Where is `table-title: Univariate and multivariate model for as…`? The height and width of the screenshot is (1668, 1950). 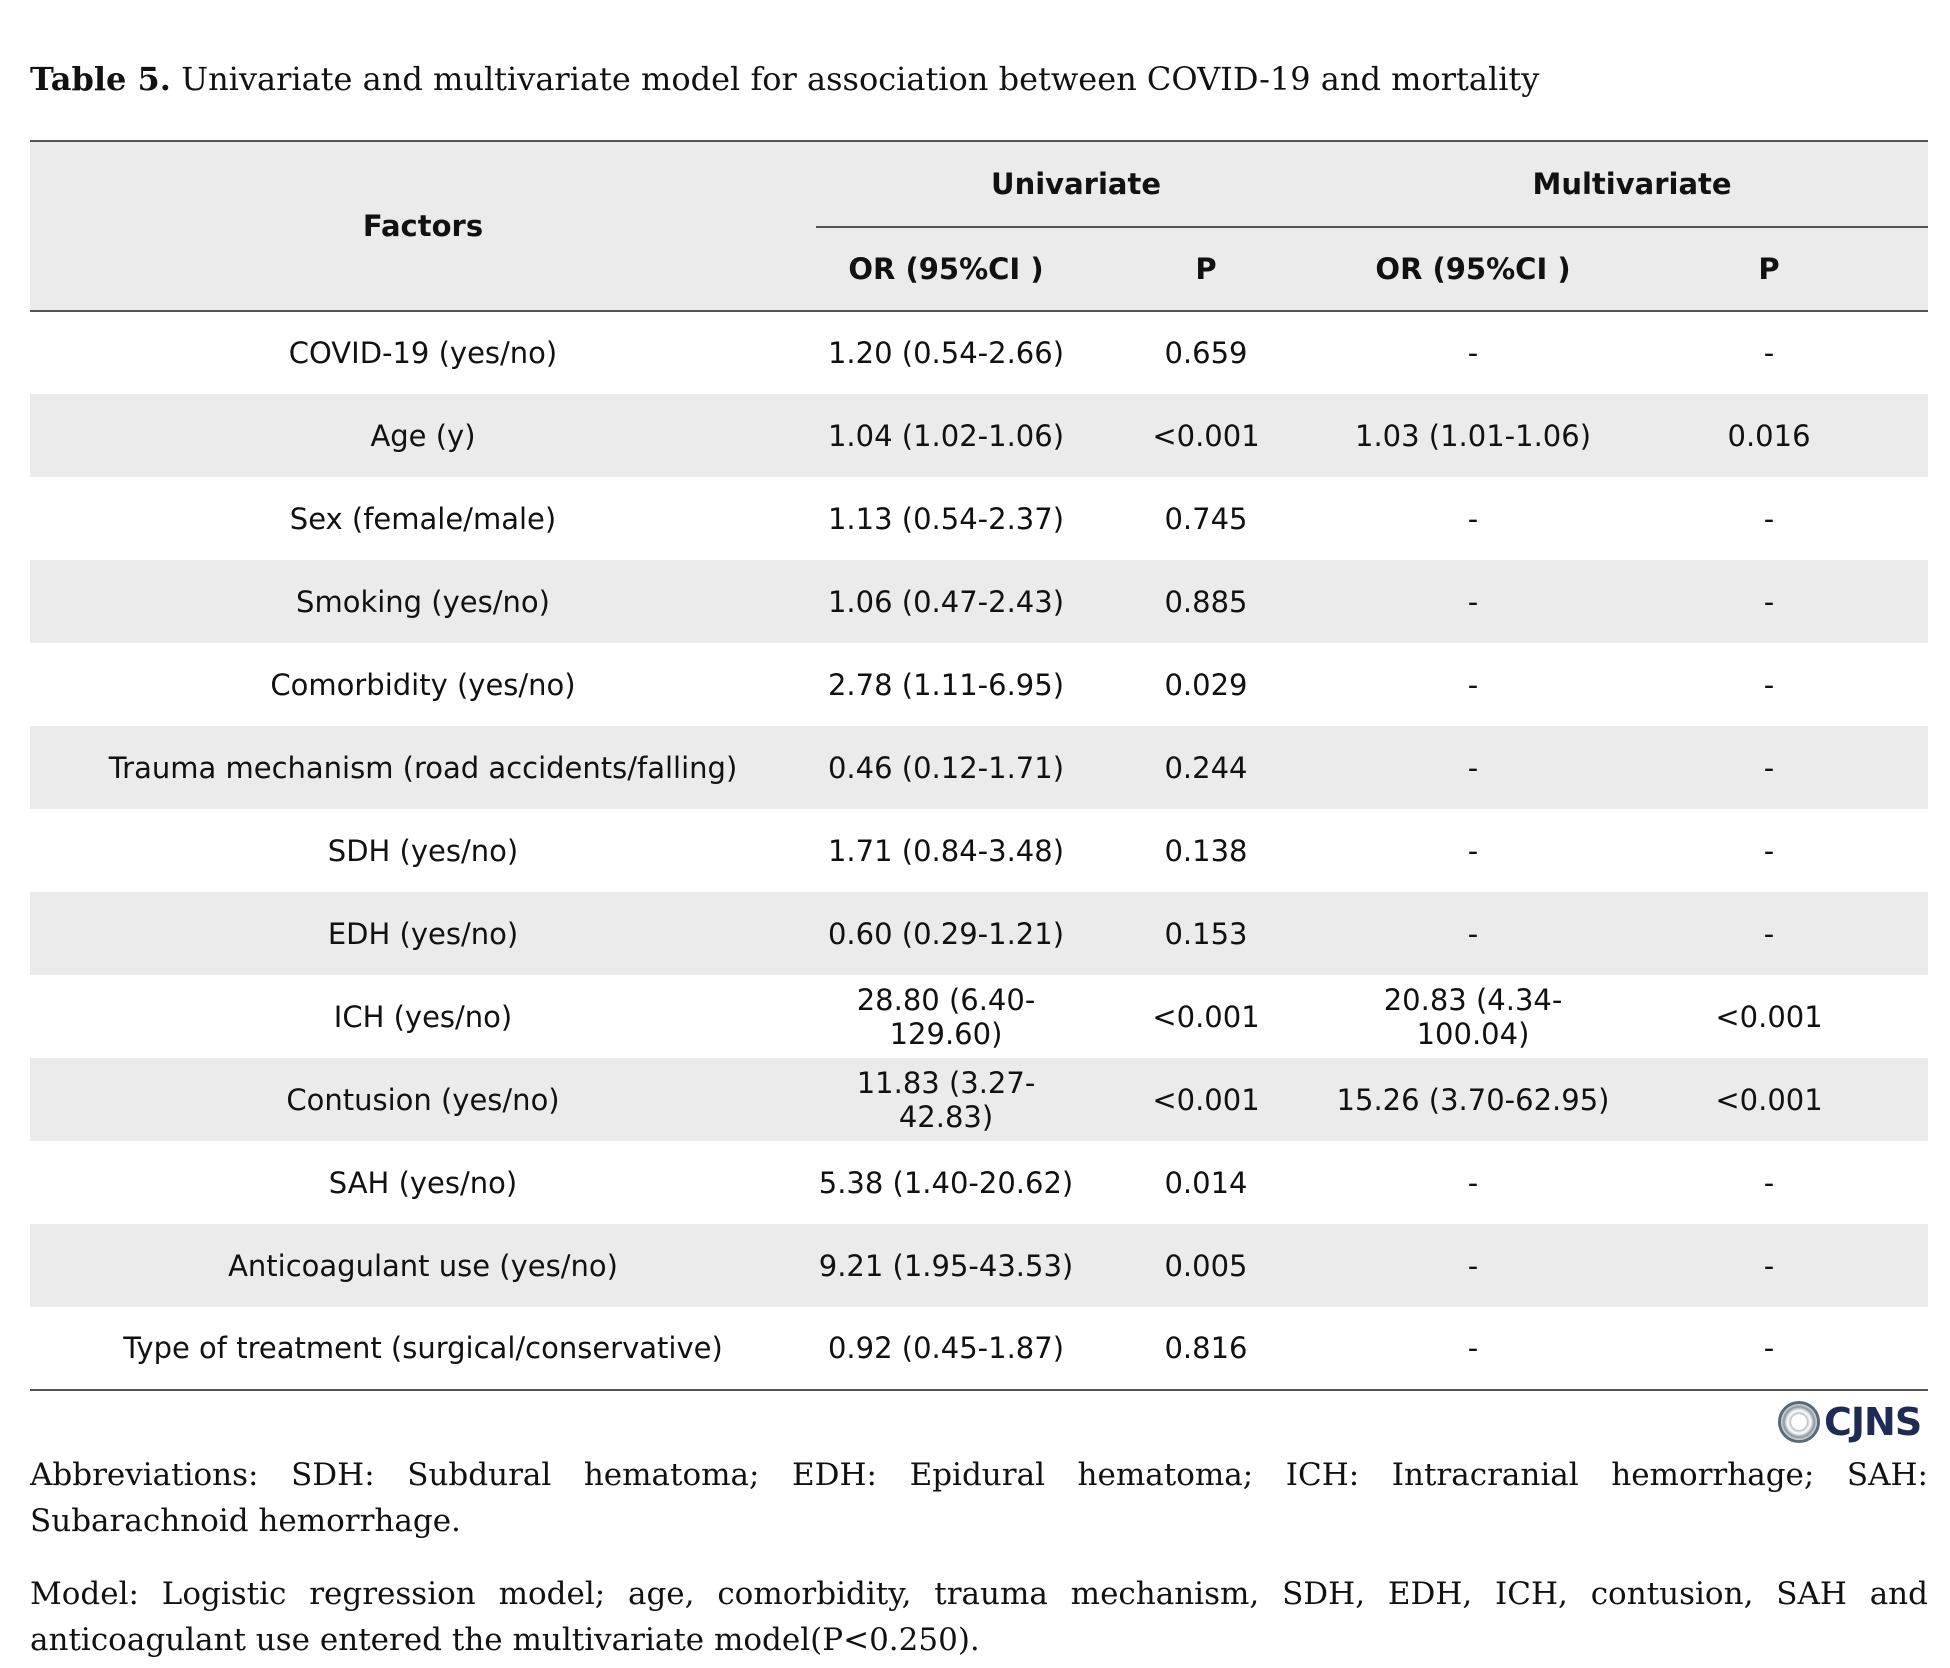 table-title: Univariate and multivariate model for as… is located at coordinates (860, 79).